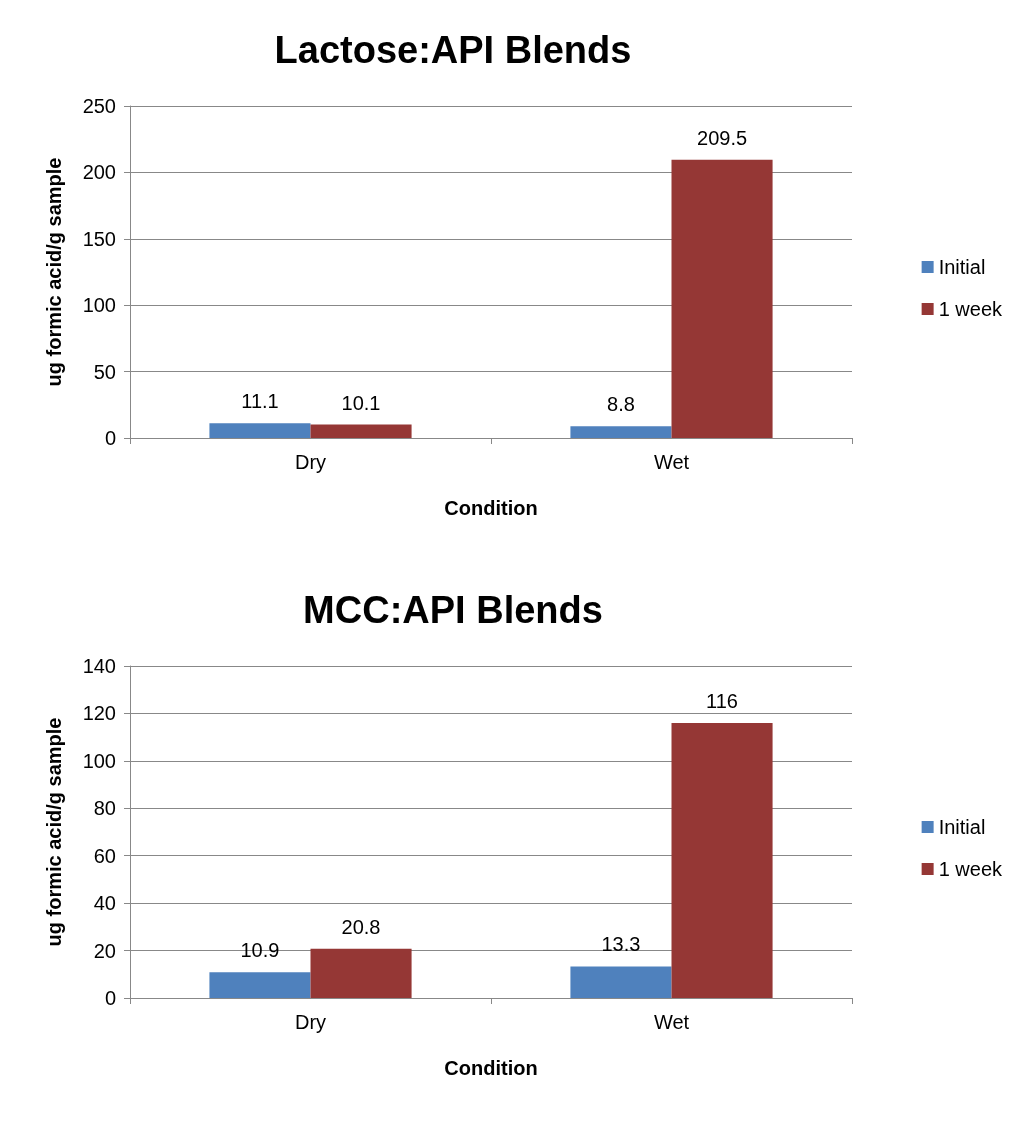 The height and width of the screenshot is (1140, 1025). Describe the element at coordinates (104, 371) in the screenshot. I see `y-tick-label: 50` at that location.